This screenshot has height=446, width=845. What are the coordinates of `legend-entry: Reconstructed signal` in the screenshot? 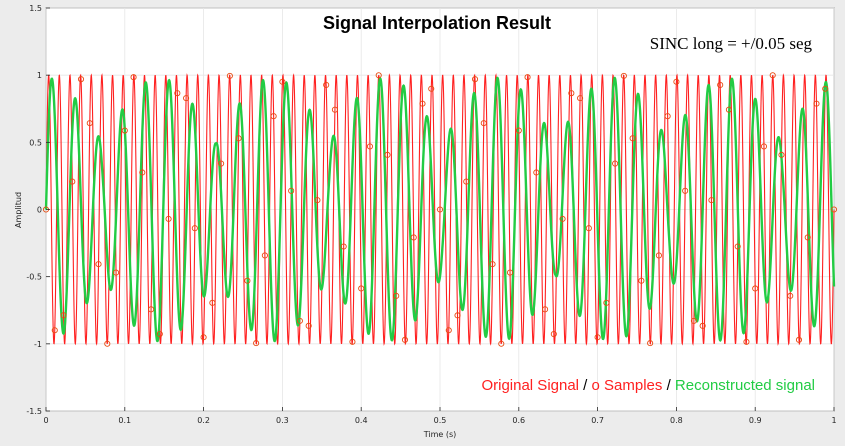 It's located at (745, 385).